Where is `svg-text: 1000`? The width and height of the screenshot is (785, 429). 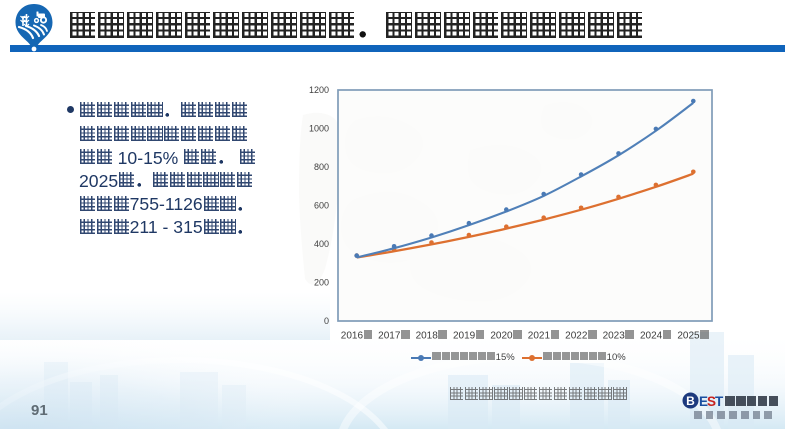
svg-text: 1000 is located at coordinates (319, 129).